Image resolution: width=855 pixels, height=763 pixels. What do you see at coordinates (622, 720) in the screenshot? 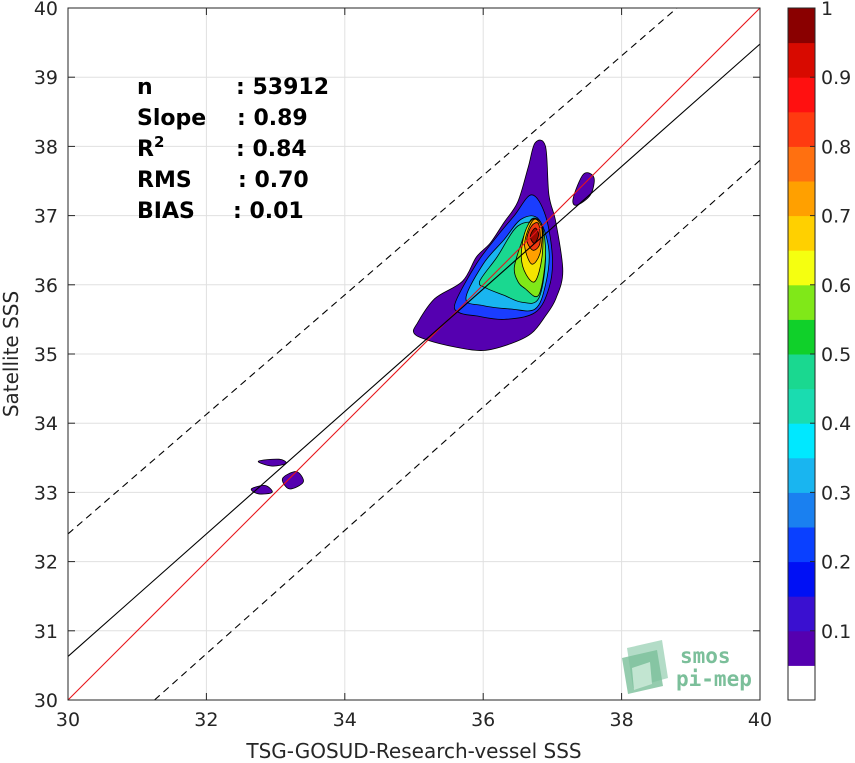
I see `x-tick-label: 38` at bounding box center [622, 720].